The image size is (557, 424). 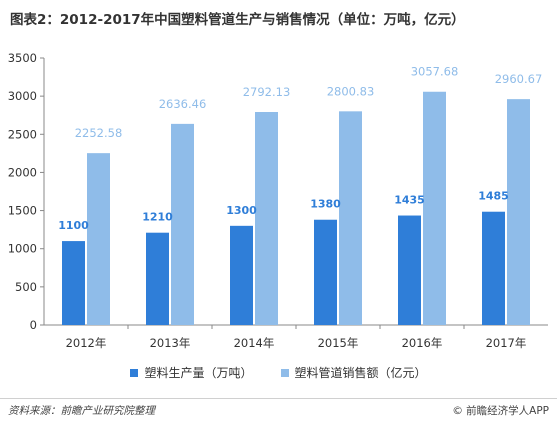 I want to click on credit-label: 前瞻经济学人APP, so click(x=507, y=411).